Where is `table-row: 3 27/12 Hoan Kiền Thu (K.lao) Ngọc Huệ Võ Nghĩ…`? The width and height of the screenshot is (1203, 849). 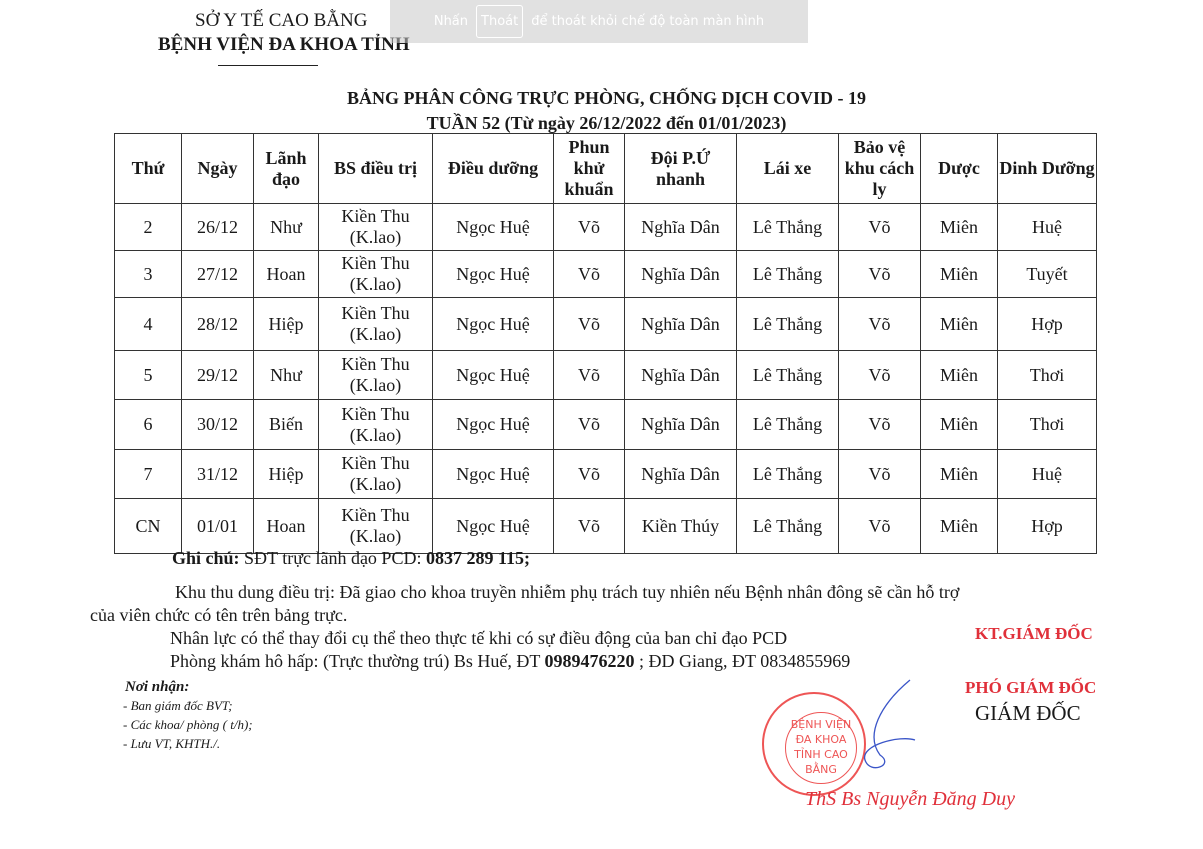
table-row: 3 27/12 Hoan Kiền Thu (K.lao) Ngọc Huệ Võ Nghĩ… is located at coordinates (605, 274).